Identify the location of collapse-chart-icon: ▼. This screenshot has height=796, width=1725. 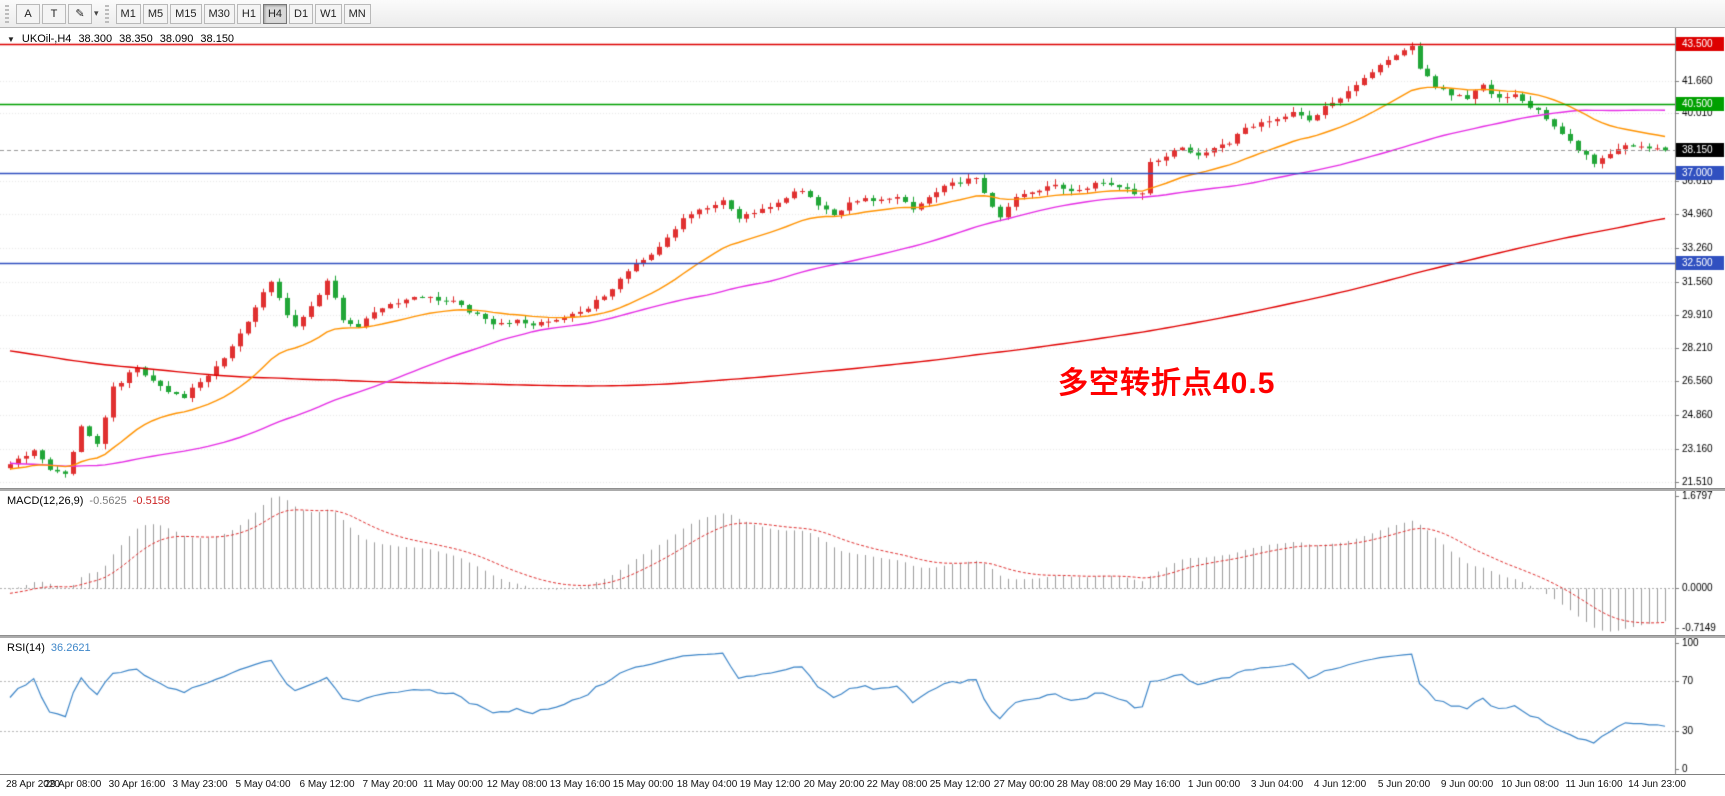
(11, 39).